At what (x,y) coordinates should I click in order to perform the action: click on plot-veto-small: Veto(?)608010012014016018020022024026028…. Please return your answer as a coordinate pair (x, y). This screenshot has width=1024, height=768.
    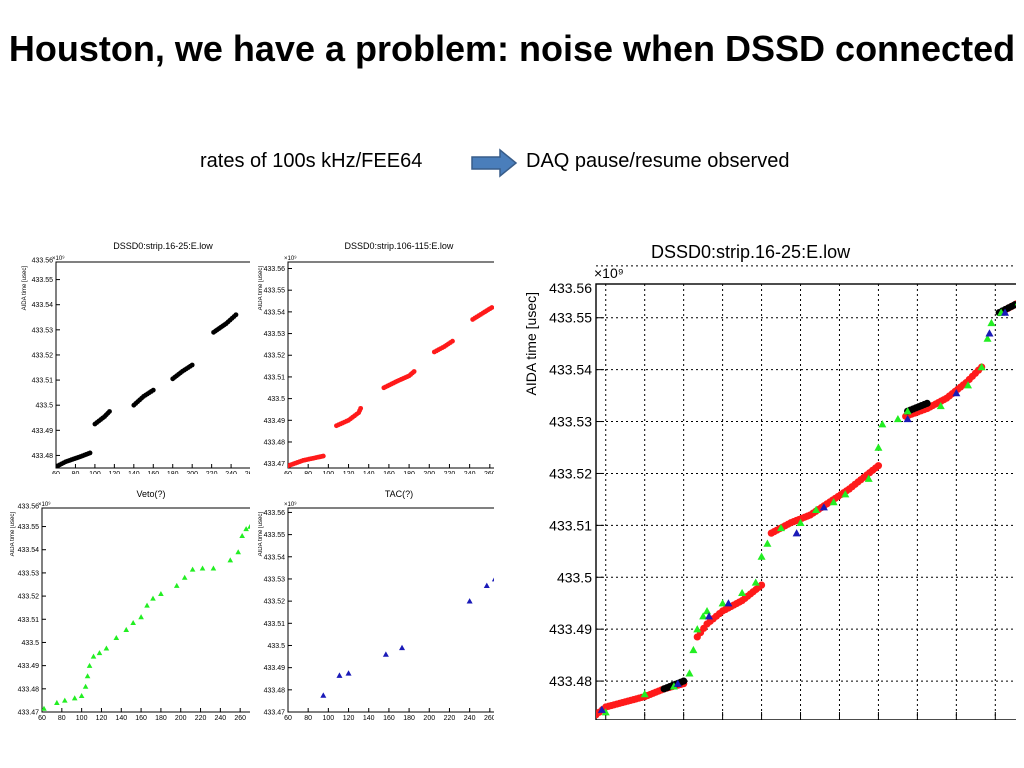
    Looking at the image, I should click on (130, 604).